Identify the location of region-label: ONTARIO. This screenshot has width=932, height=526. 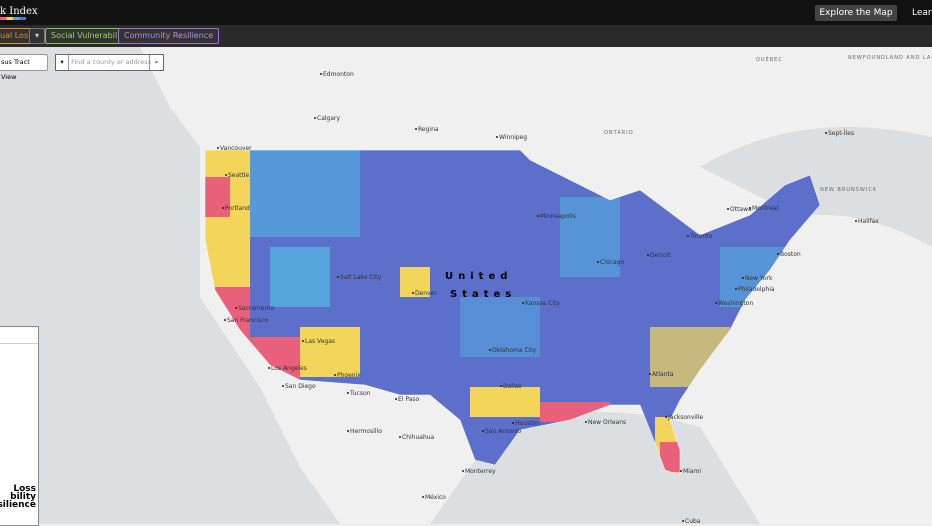
(619, 133).